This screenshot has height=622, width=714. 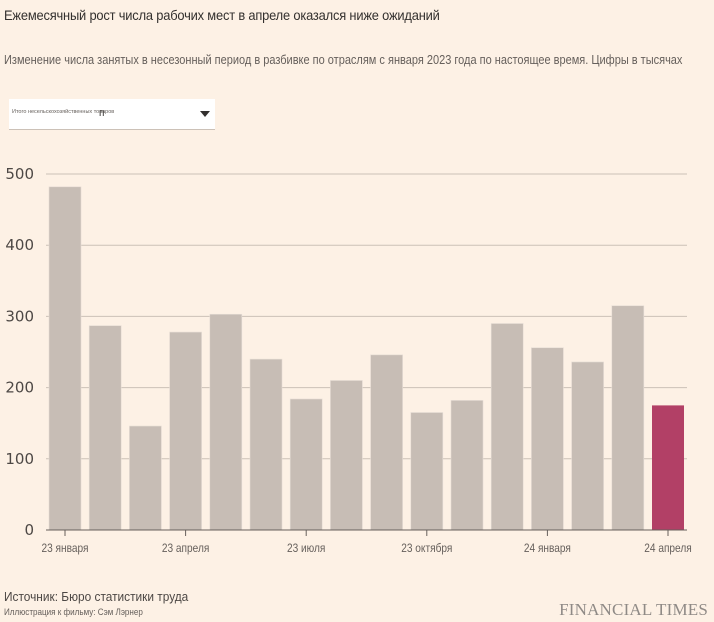 I want to click on y-axis-labels: 0 100 200 300 400 500, so click(x=19, y=352).